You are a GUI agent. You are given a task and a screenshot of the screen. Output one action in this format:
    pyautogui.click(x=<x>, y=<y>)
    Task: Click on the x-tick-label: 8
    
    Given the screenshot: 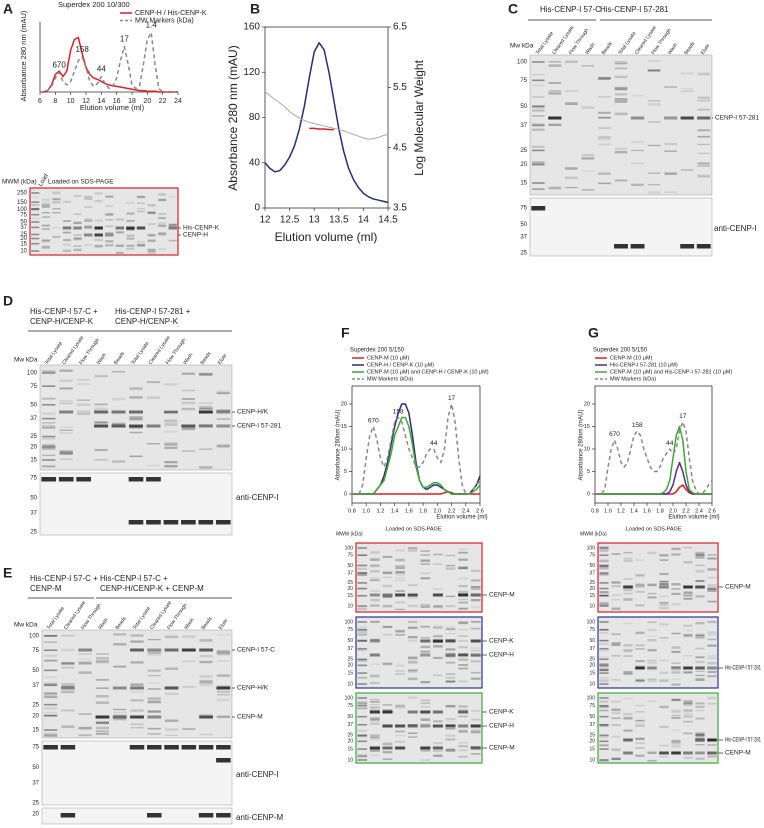 What is the action you would take?
    pyautogui.click(x=55, y=101)
    